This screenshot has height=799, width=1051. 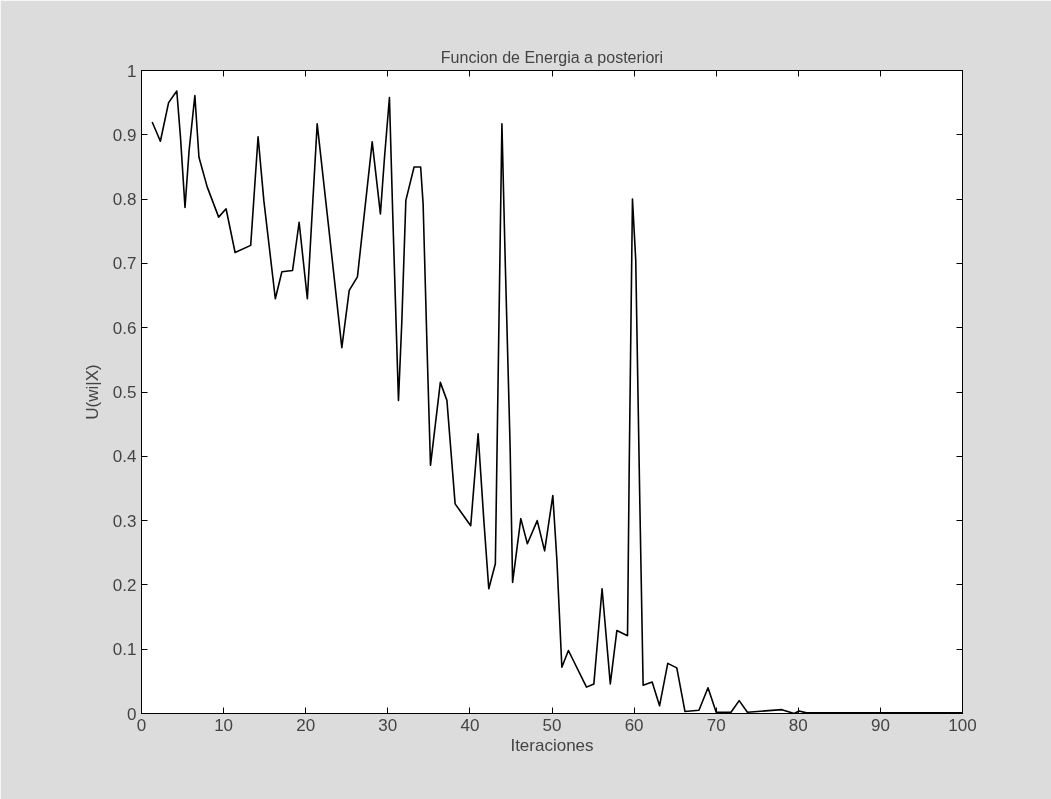 I want to click on y-tick-label: 0.2, so click(x=124, y=585).